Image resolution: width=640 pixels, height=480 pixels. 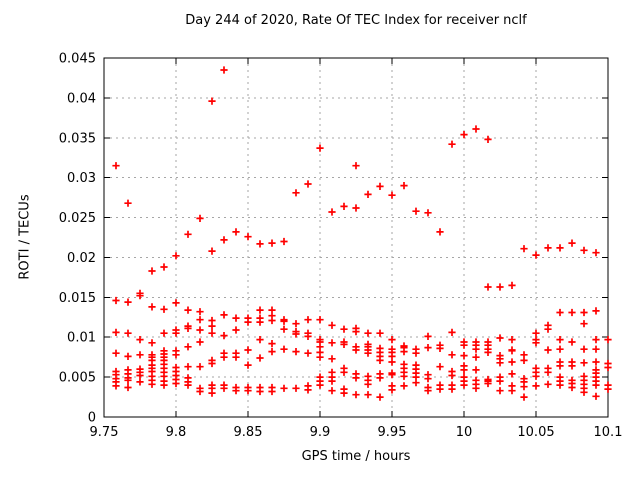 I want to click on y-tick-label: 0.04, so click(x=81, y=98).